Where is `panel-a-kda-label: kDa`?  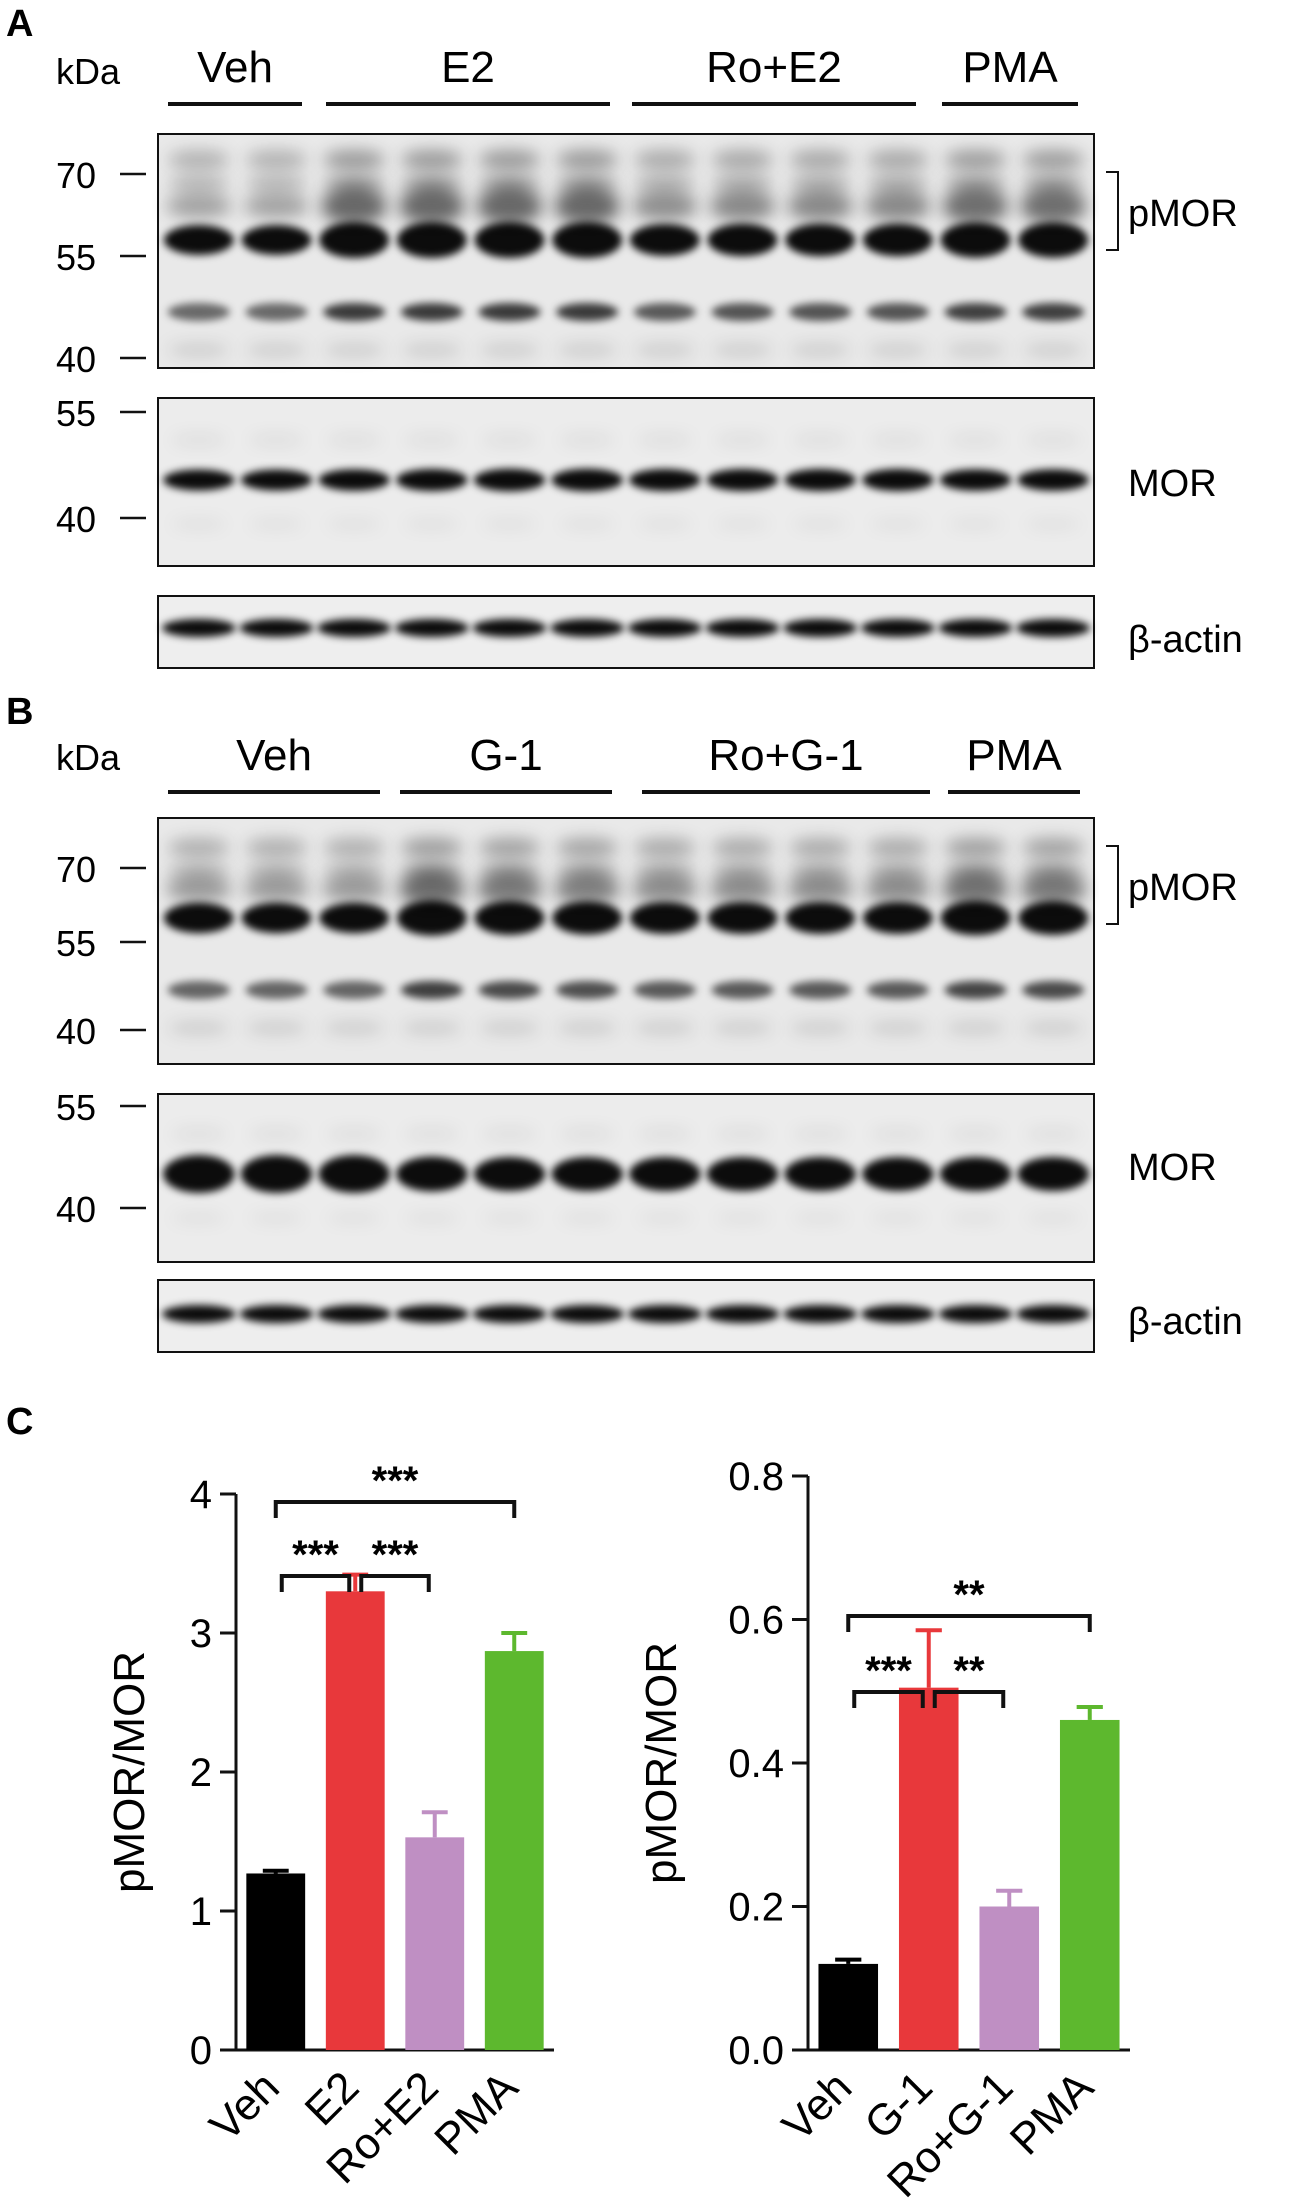
panel-a-kda-label: kDa is located at coordinates (88, 71).